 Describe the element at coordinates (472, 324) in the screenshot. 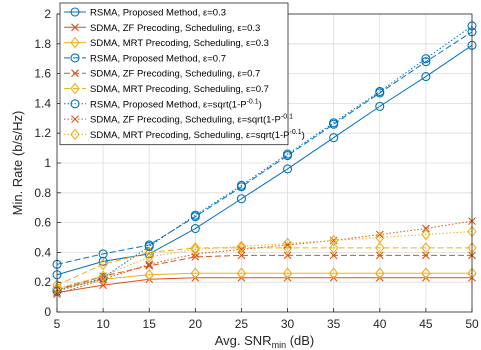

I see `x-tick-label: 50` at that location.